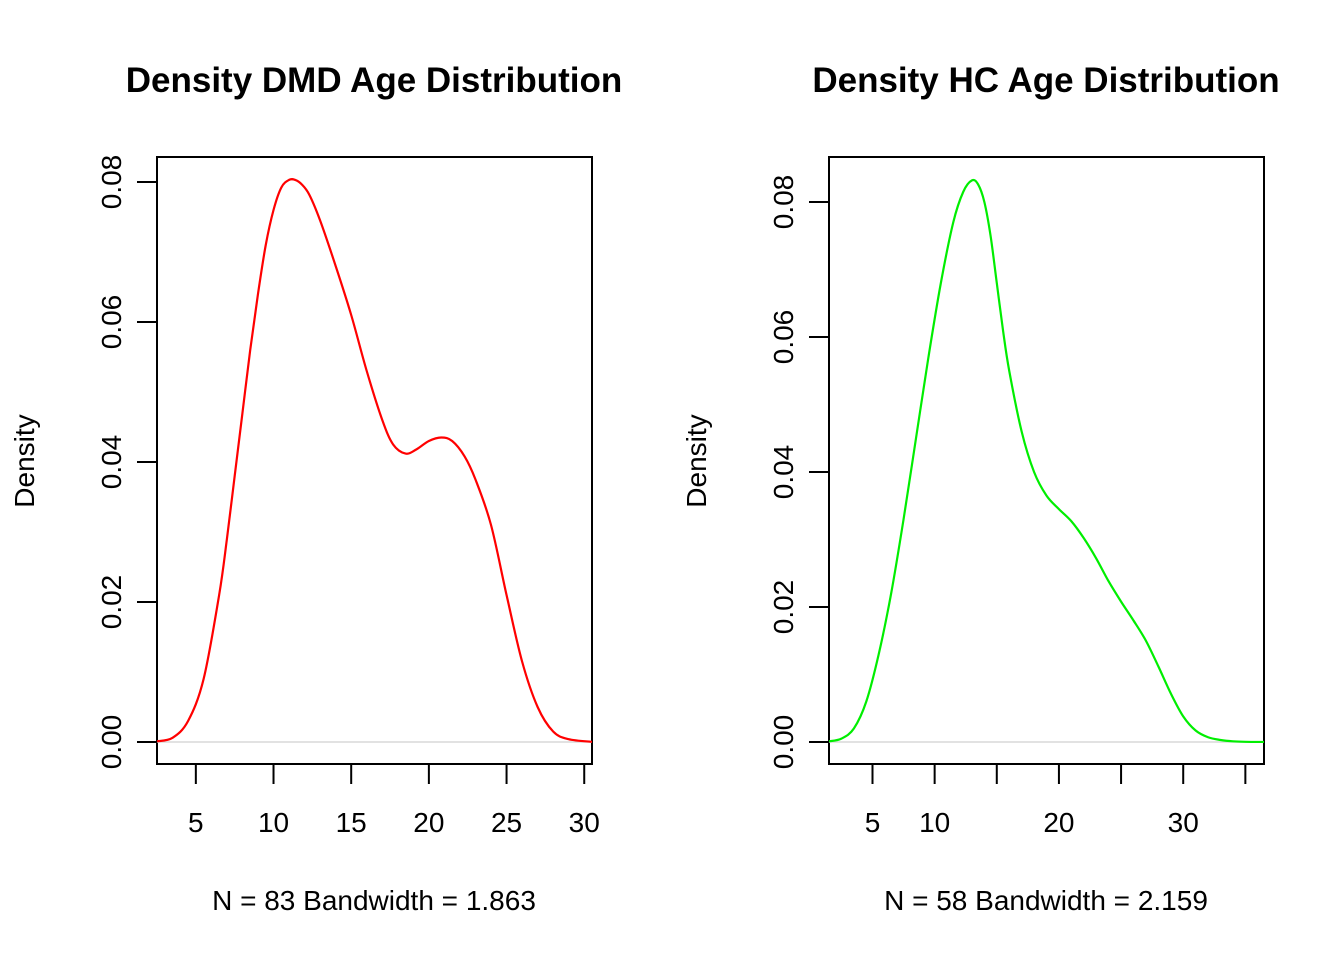 The width and height of the screenshot is (1344, 960). Describe the element at coordinates (394, 800) in the screenshot. I see `x-axis: 5 10 15 20 25 30` at that location.